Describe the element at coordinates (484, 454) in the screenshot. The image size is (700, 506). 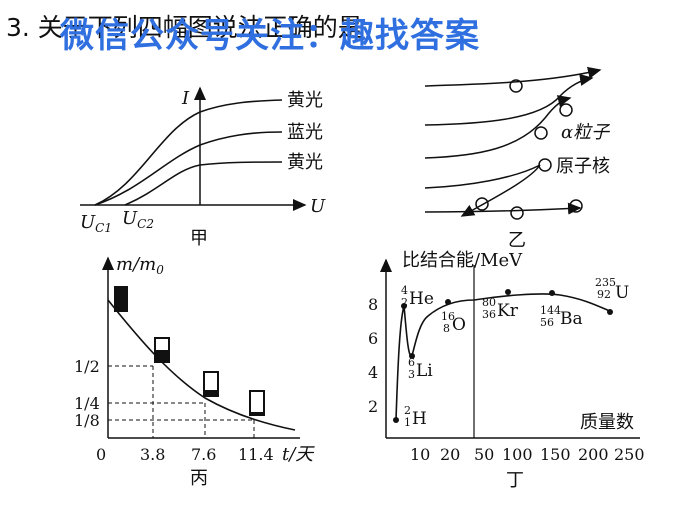
I see `x-tick: 50` at that location.